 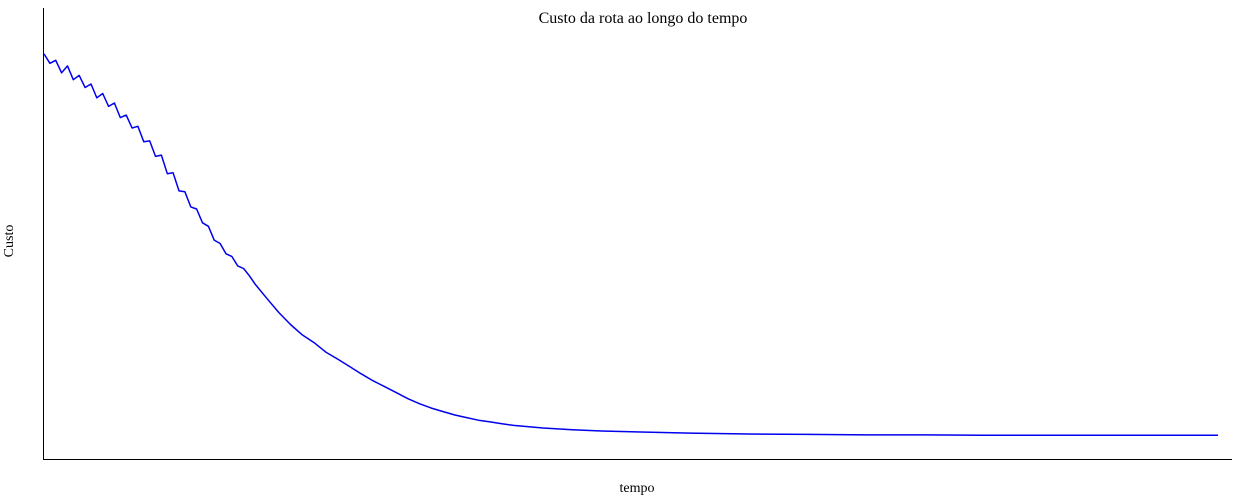 What do you see at coordinates (637, 488) in the screenshot?
I see `x-axis-label: tempo` at bounding box center [637, 488].